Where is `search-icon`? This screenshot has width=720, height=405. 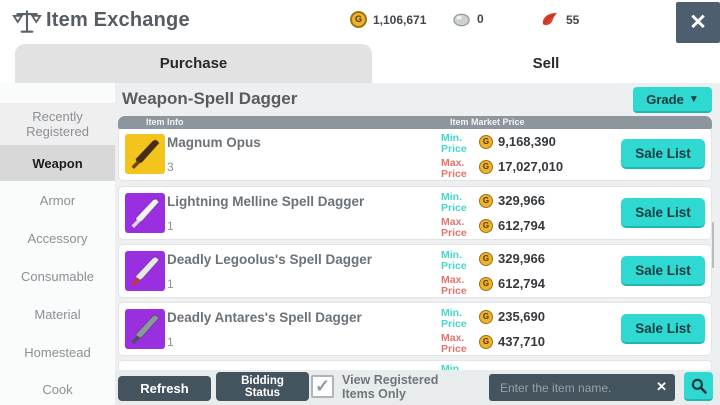
search-icon is located at coordinates (699, 386).